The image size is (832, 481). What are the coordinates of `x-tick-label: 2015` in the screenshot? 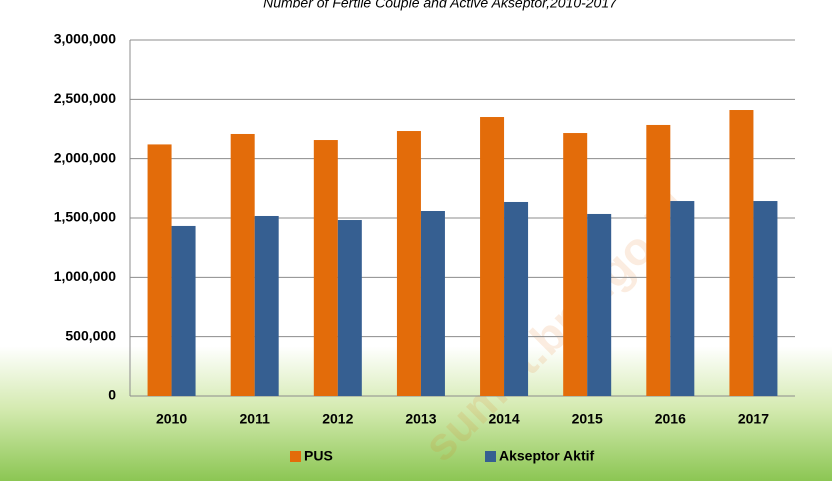 It's located at (587, 419).